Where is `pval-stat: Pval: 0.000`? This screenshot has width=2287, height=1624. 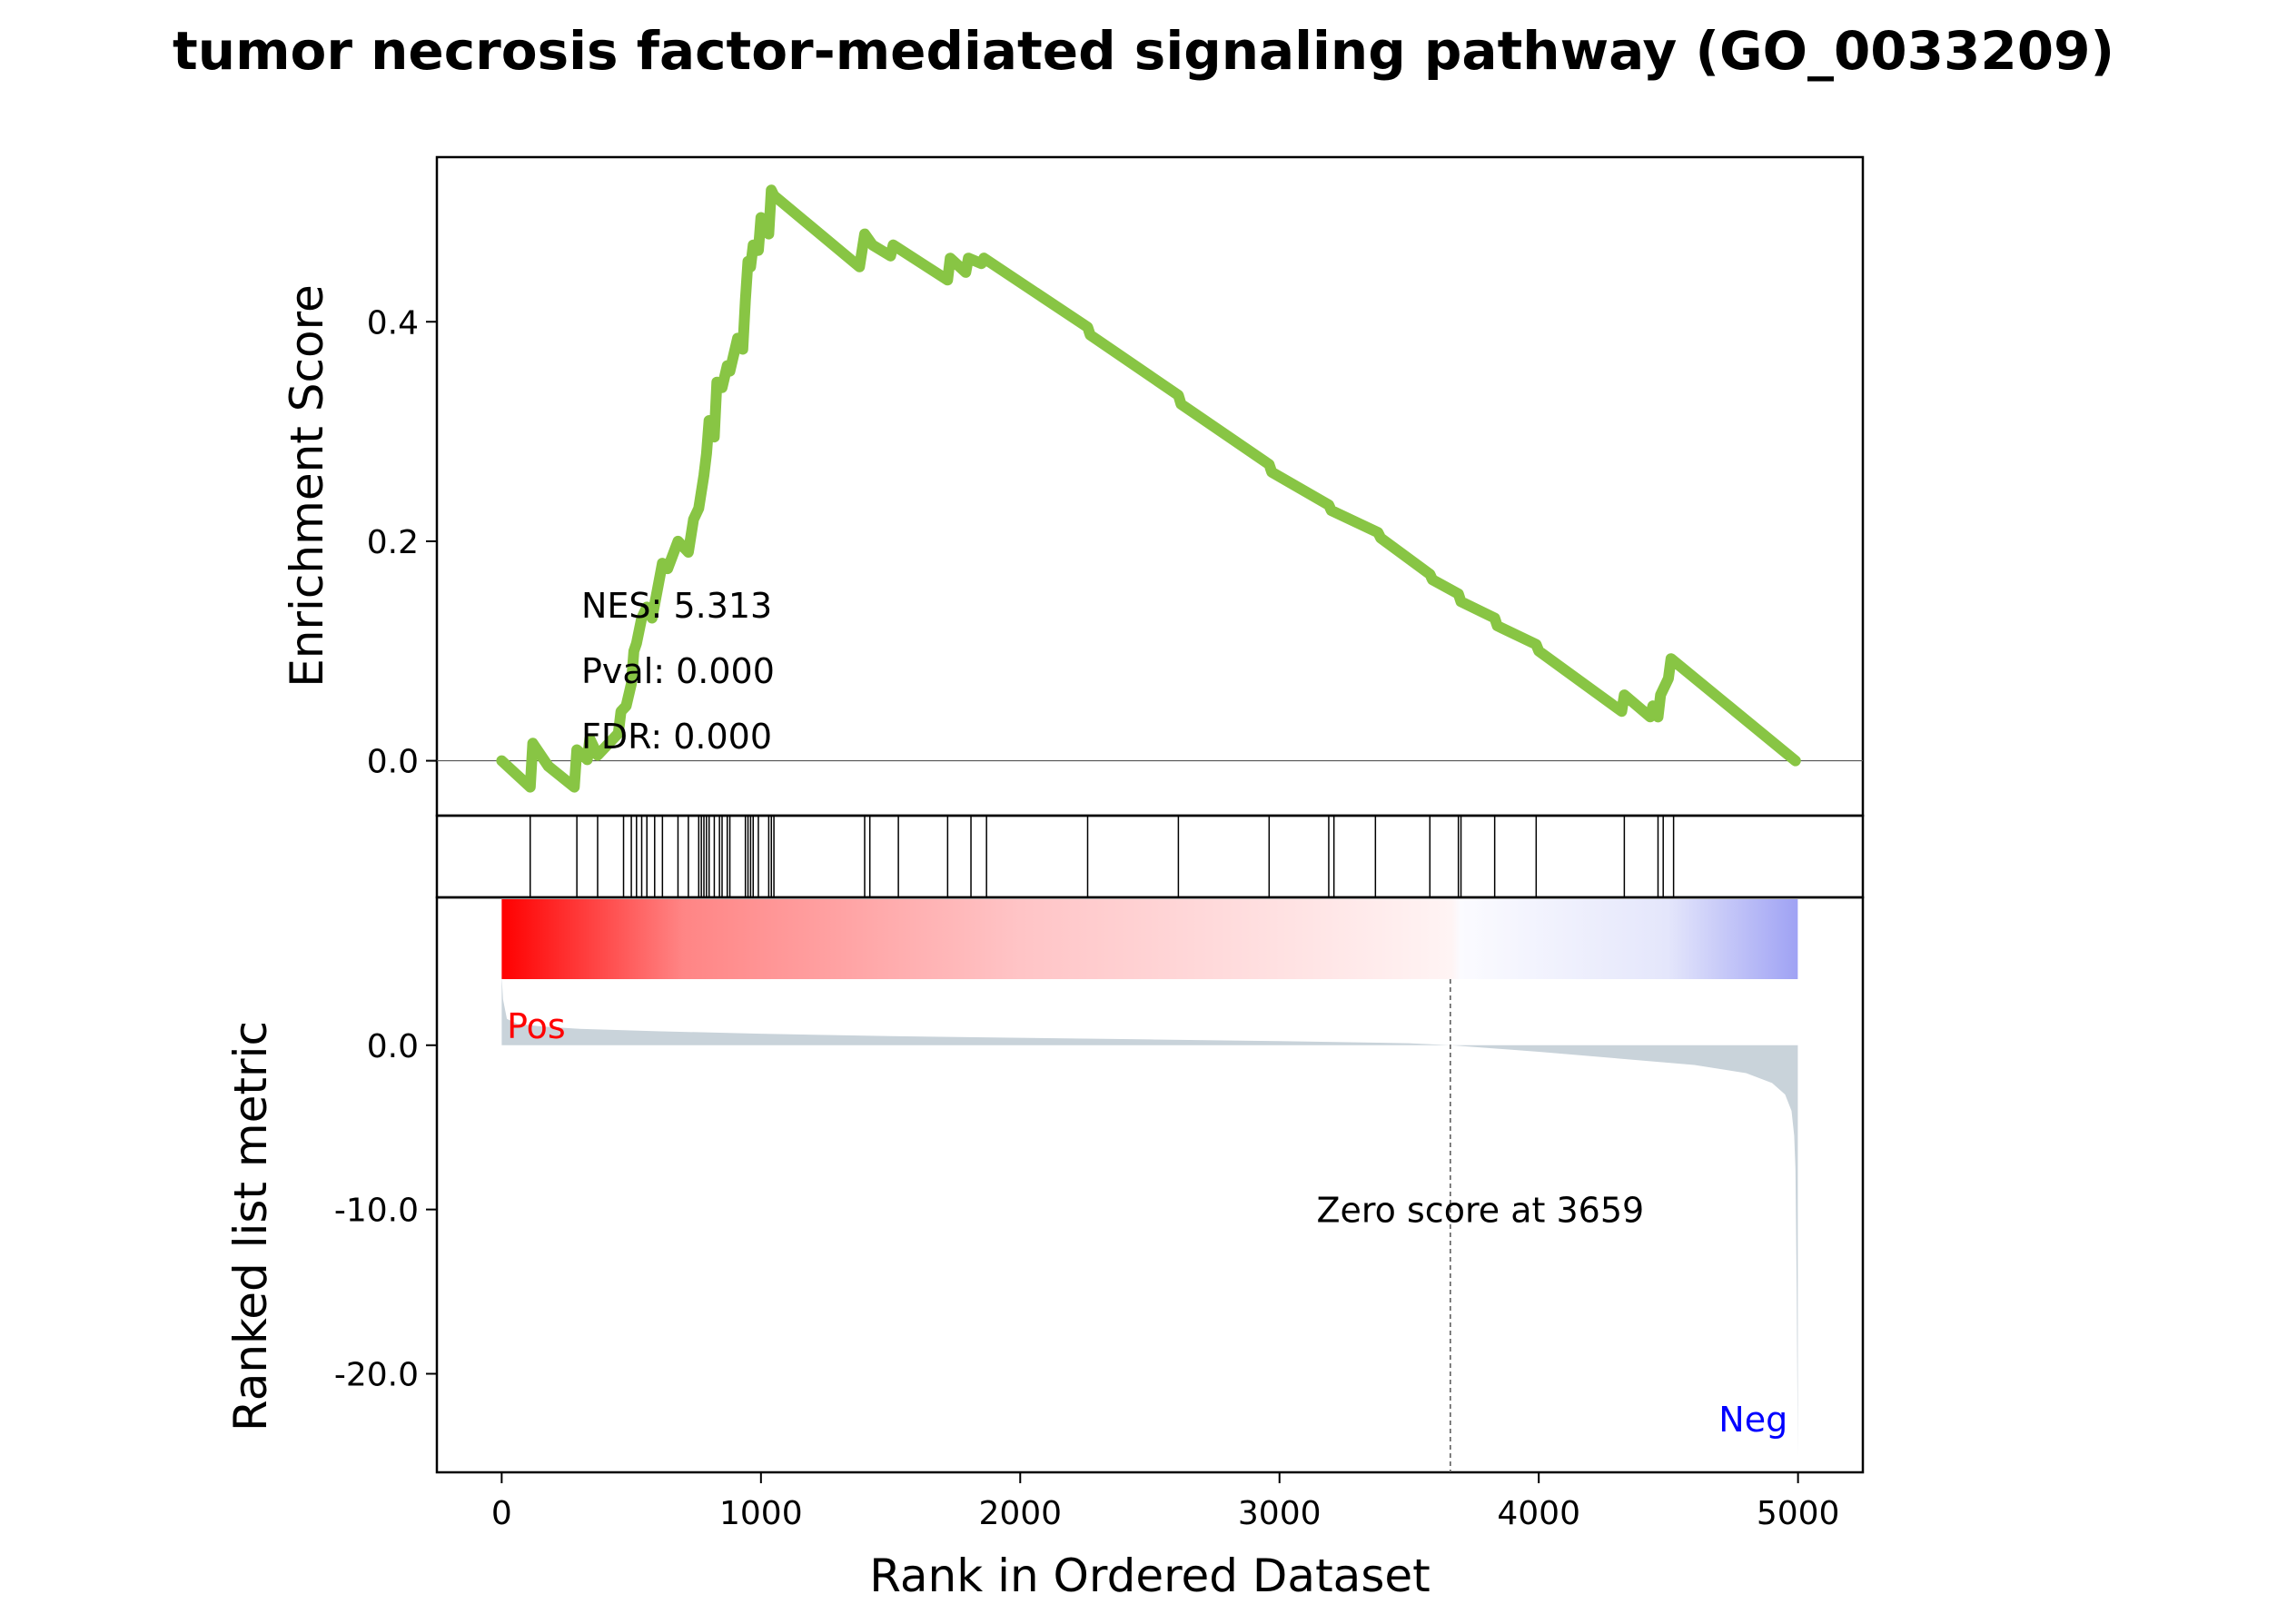 pval-stat: Pval: 0.000 is located at coordinates (678, 671).